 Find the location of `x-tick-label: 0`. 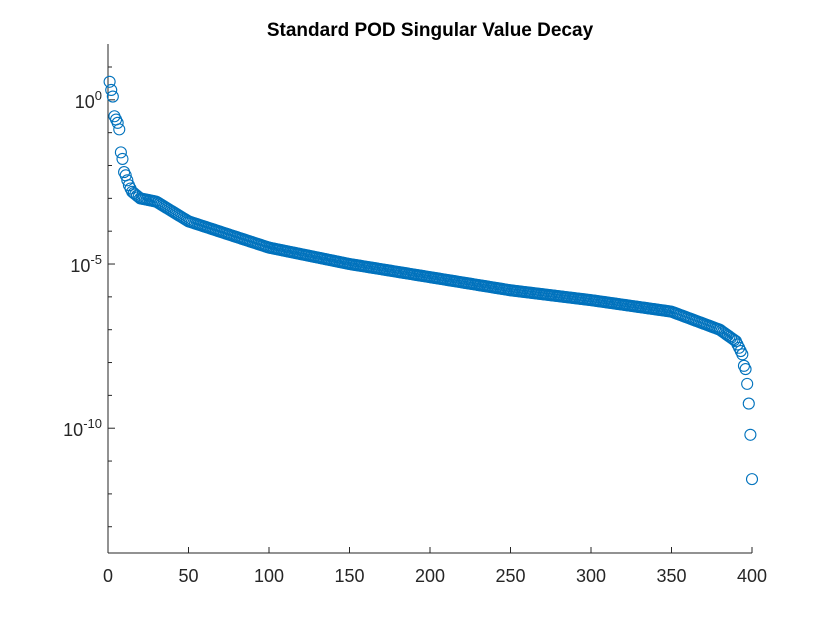

x-tick-label: 0 is located at coordinates (108, 576).